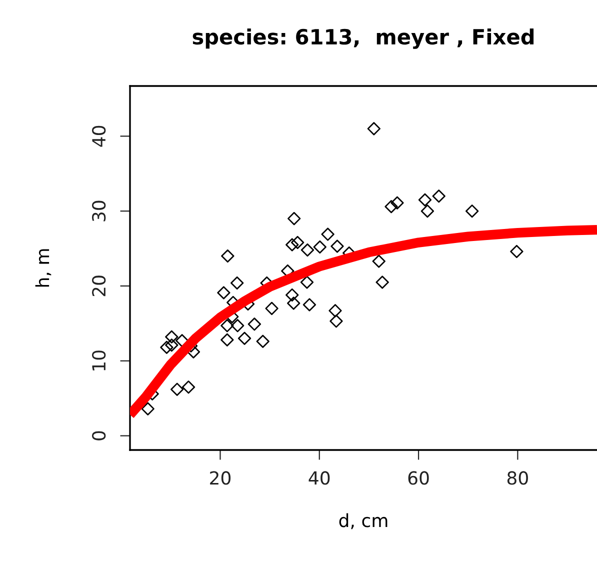 The height and width of the screenshot is (561, 597). I want to click on y-tick-label: 30, so click(99, 211).